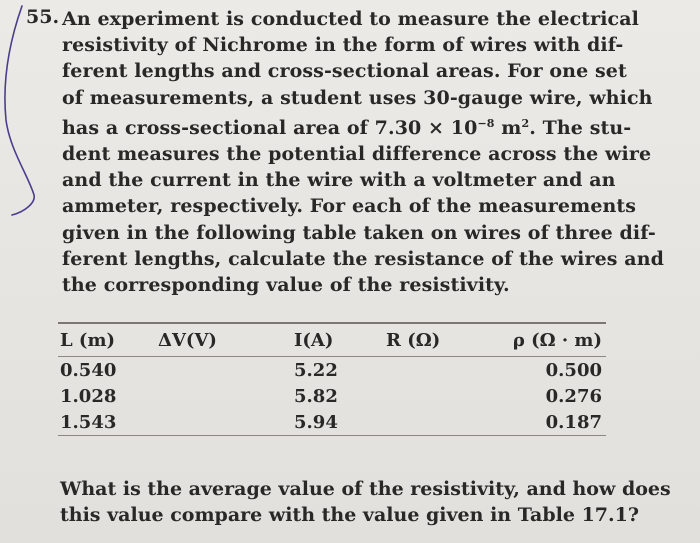 The width and height of the screenshot is (700, 543). What do you see at coordinates (525, 123) in the screenshot?
I see `area-unit-exponent: 2` at bounding box center [525, 123].